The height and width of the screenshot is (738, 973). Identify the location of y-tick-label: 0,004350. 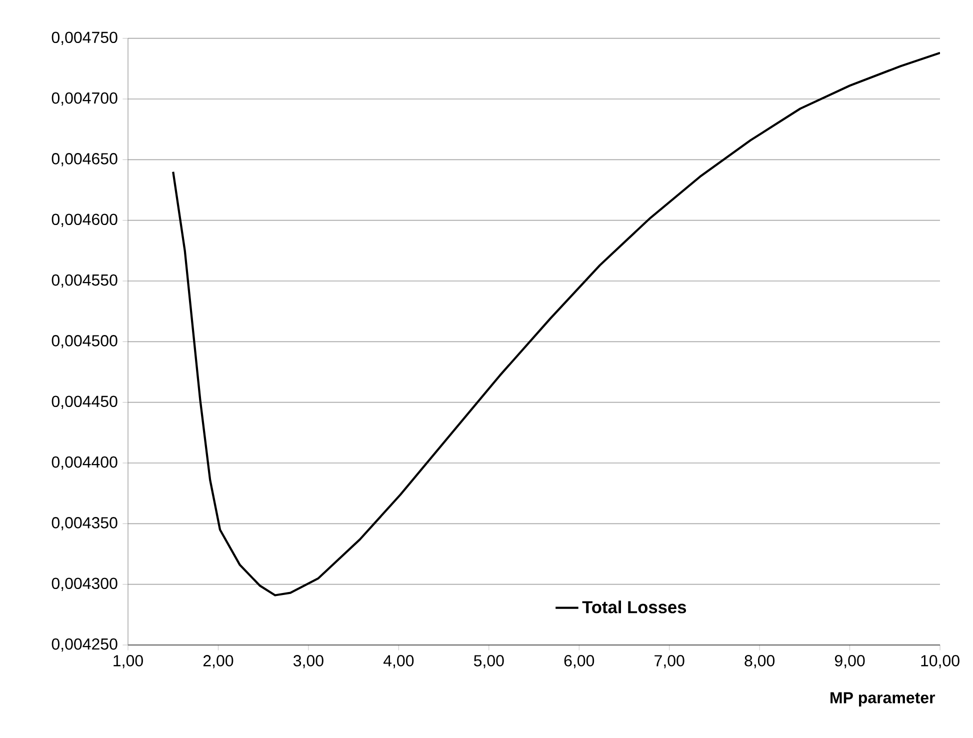
(85, 523).